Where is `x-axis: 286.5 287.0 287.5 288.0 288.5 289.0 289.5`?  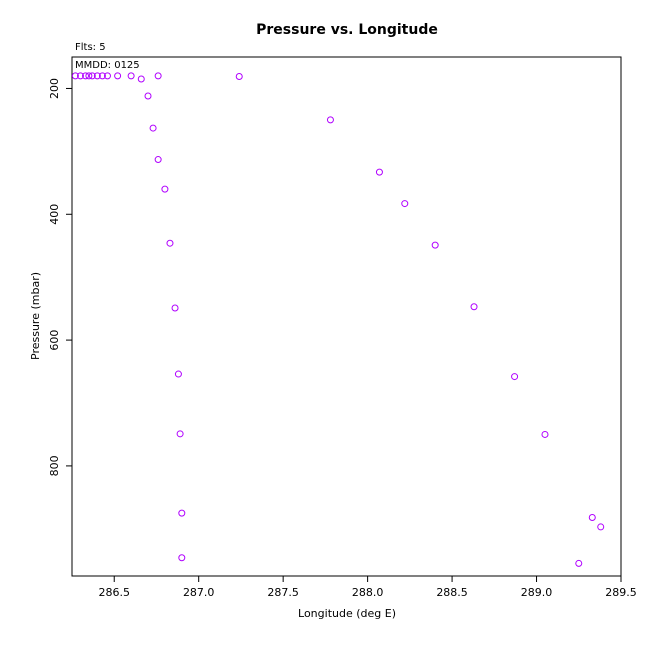 x-axis: 286.5 287.0 287.5 288.0 288.5 289.0 289.5 is located at coordinates (367, 587).